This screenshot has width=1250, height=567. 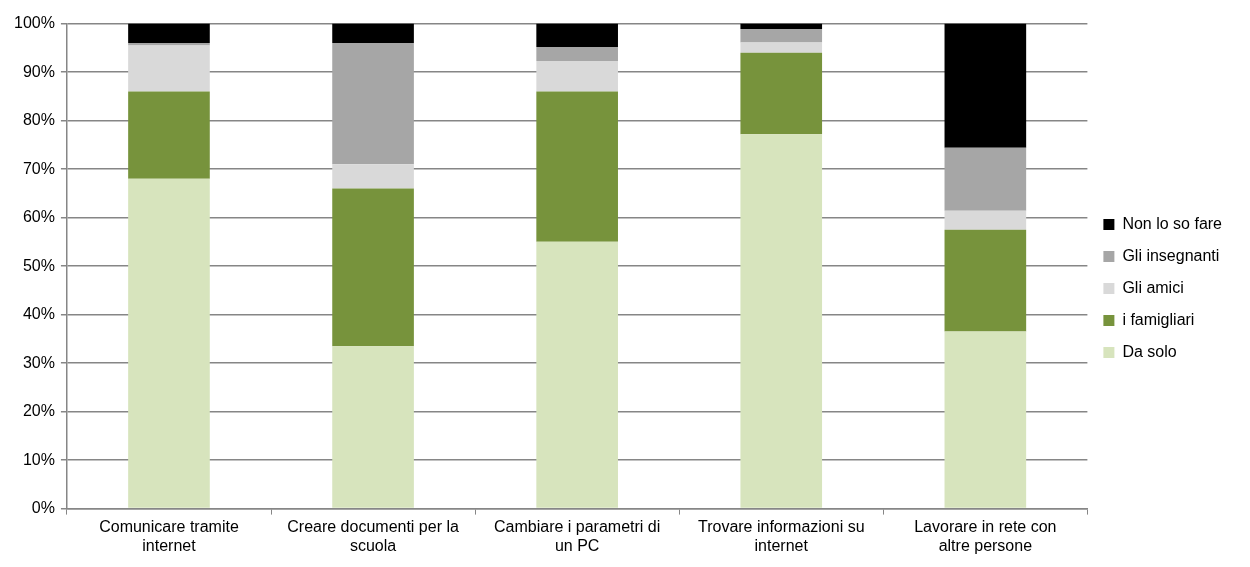 What do you see at coordinates (34, 23) in the screenshot?
I see `y-tick-label: 100%` at bounding box center [34, 23].